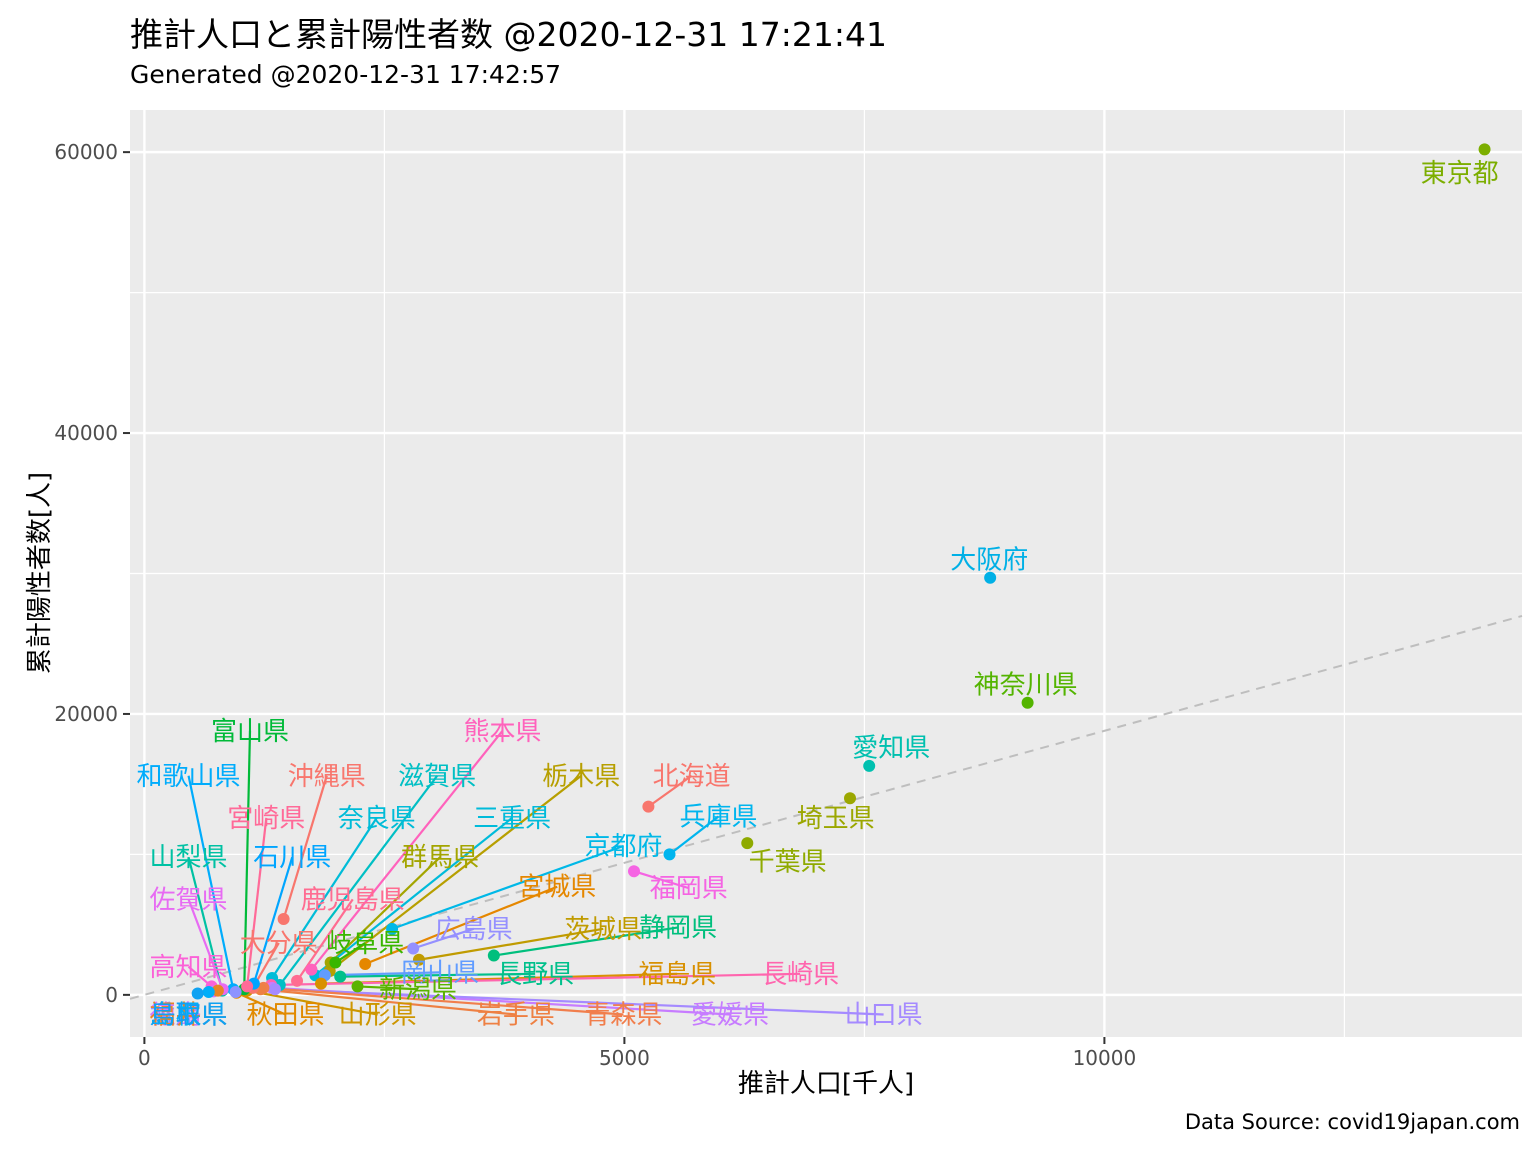  What do you see at coordinates (730, 1016) in the screenshot?
I see `point-label: 愛媛県` at bounding box center [730, 1016].